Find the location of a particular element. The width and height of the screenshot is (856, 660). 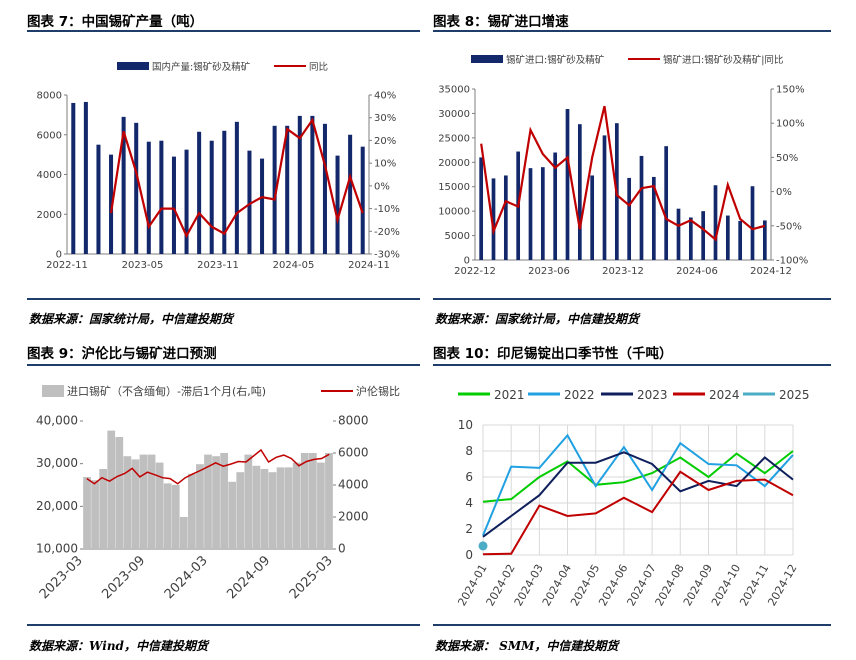

chart8-legend-bar-swatch is located at coordinates (487, 59).